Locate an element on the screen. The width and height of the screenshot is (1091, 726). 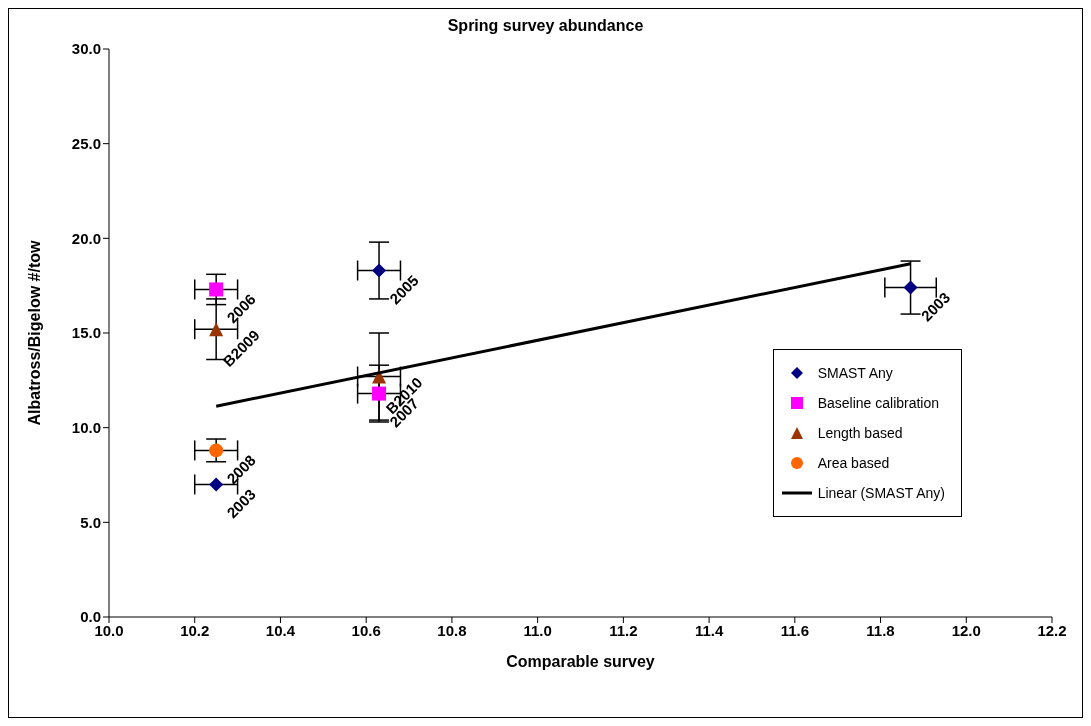
x-tick-label: 11.4 is located at coordinates (709, 630).